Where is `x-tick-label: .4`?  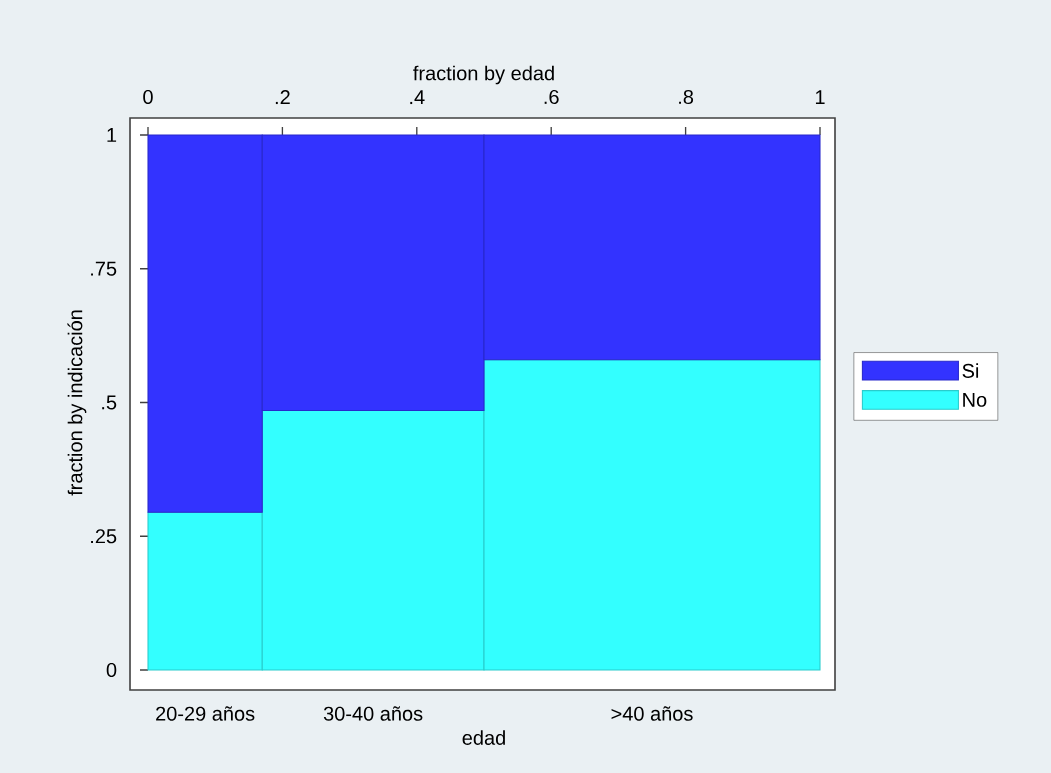 x-tick-label: .4 is located at coordinates (417, 97).